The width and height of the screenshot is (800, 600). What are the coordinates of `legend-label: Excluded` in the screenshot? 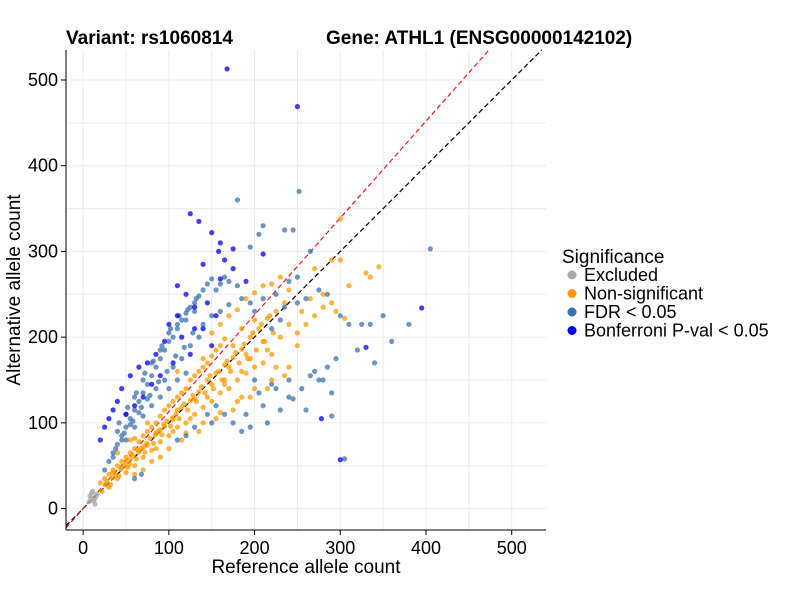 It's located at (621, 275).